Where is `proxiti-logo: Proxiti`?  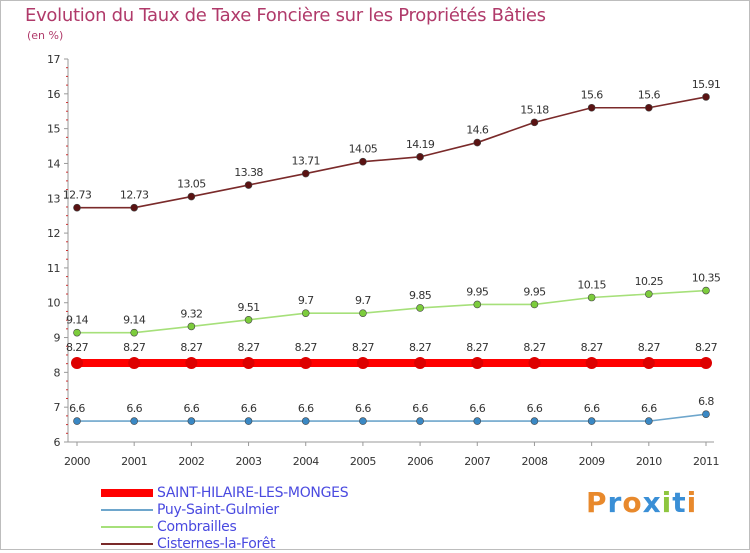
proxiti-logo: Proxiti is located at coordinates (641, 502).